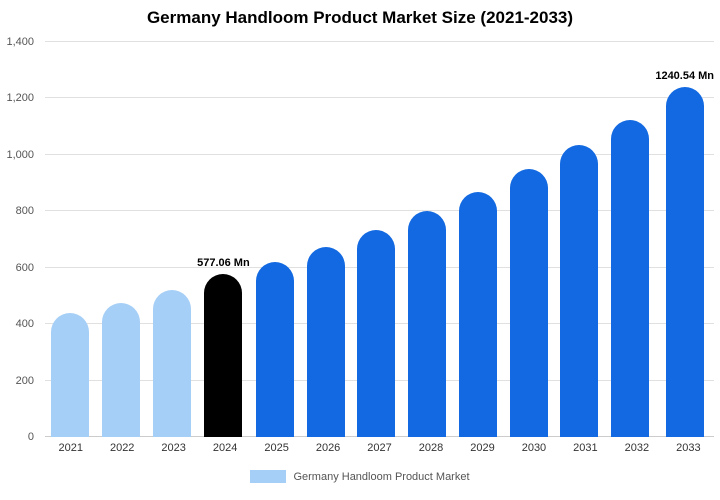 Image resolution: width=720 pixels, height=500 pixels. What do you see at coordinates (223, 263) in the screenshot?
I see `annotation-label-2024: 577.06 Mn` at bounding box center [223, 263].